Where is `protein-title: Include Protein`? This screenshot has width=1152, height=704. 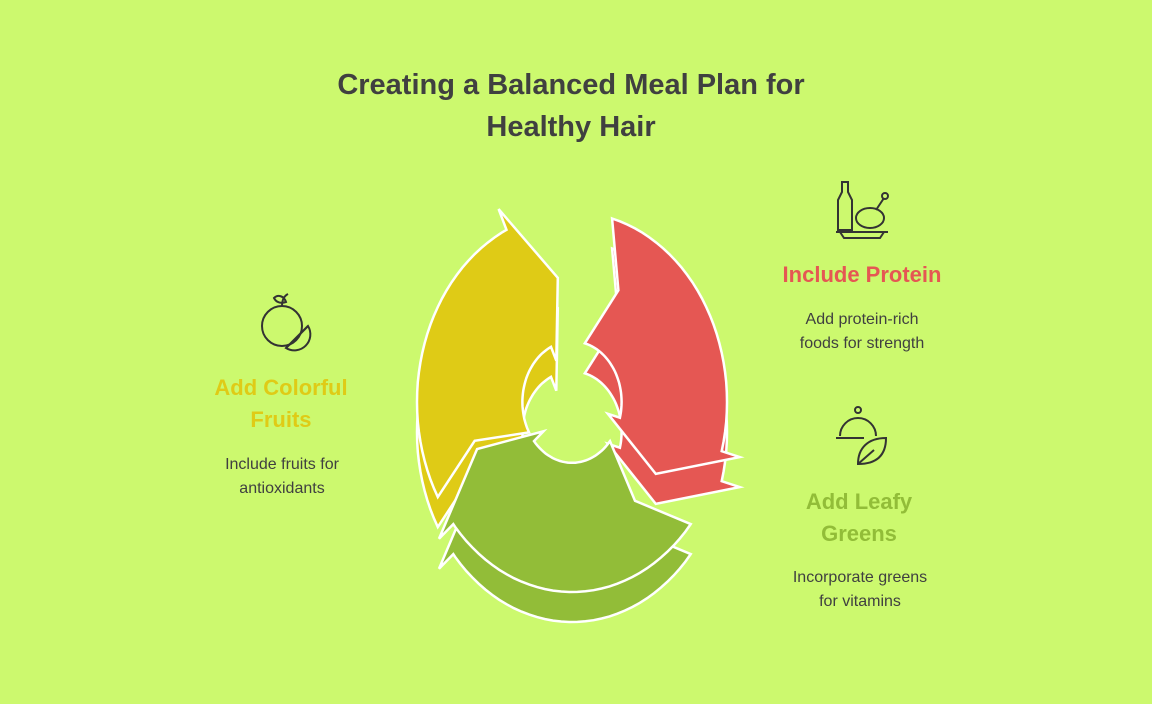
protein-title: Include Protein is located at coordinates (862, 274).